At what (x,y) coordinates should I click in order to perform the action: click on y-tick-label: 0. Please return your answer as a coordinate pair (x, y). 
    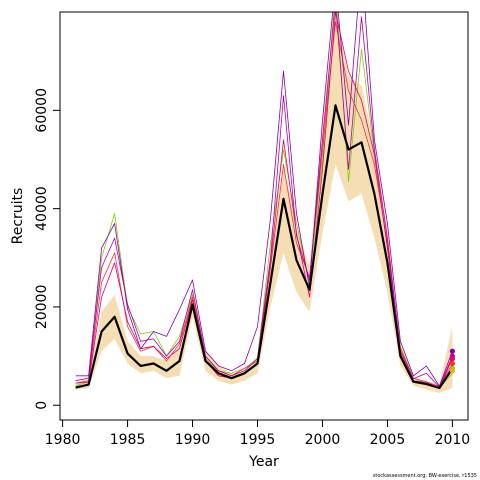
    Looking at the image, I should click on (42, 405).